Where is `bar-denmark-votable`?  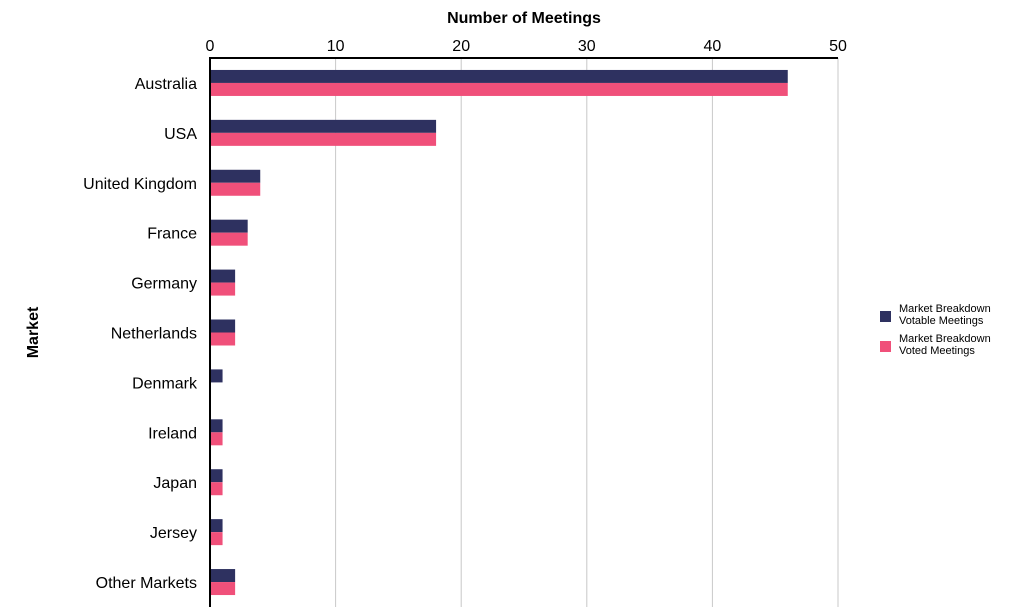 bar-denmark-votable is located at coordinates (216, 376).